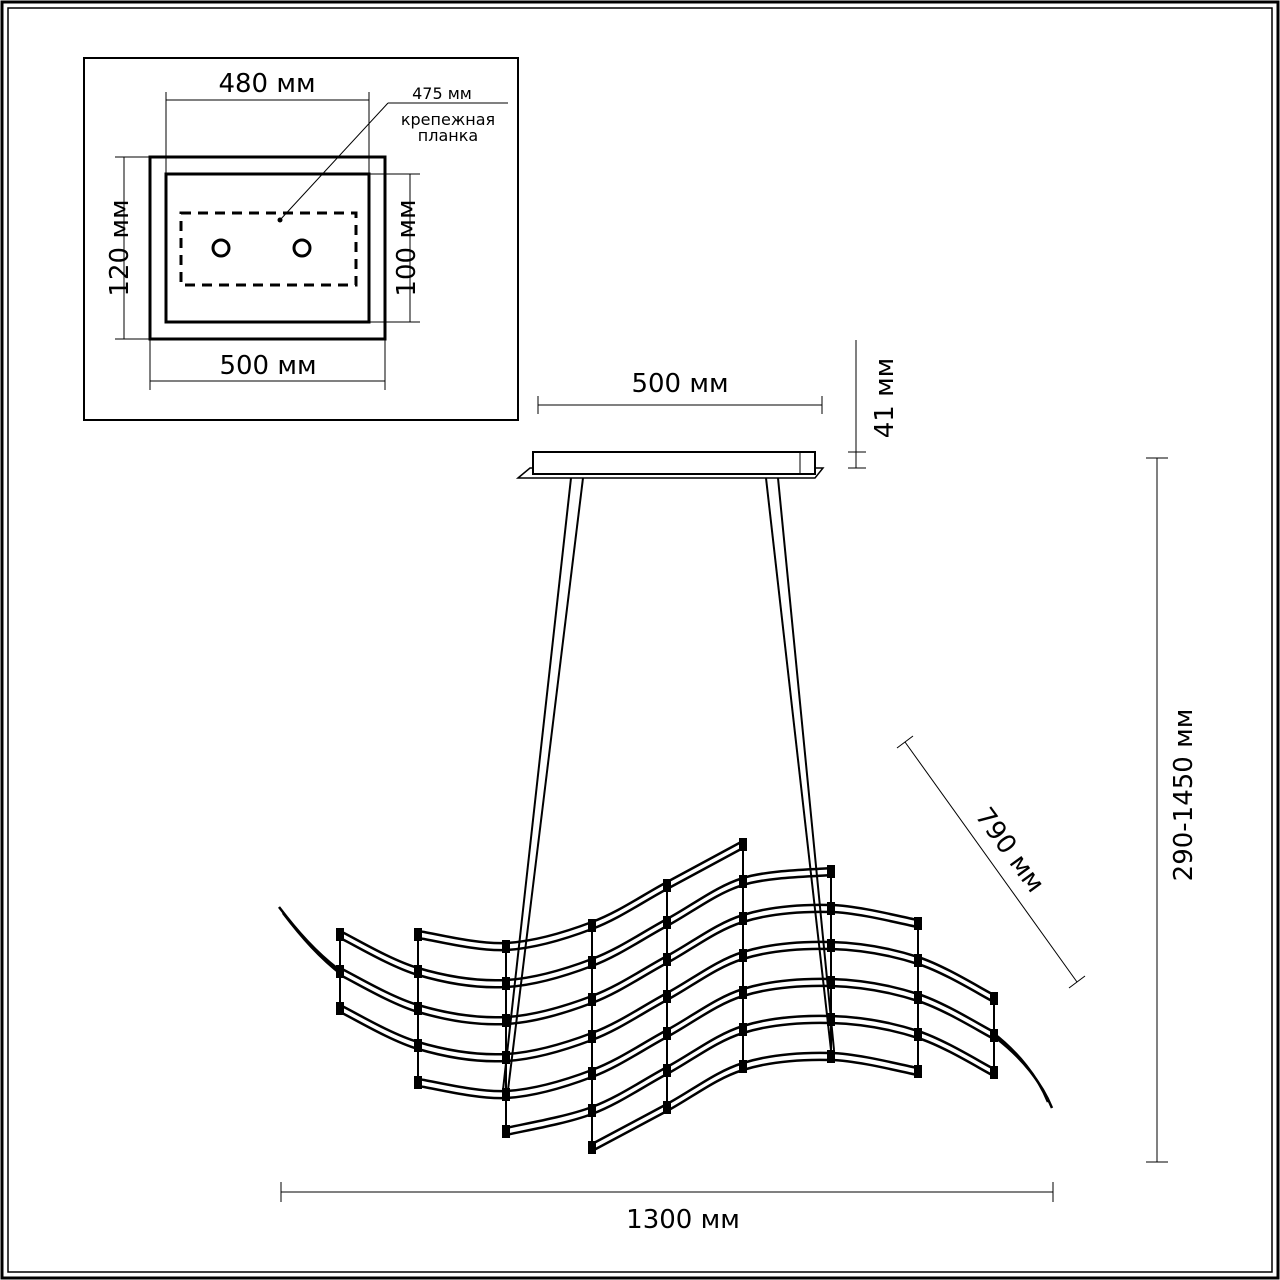 Image resolution: width=1280 pixels, height=1280 pixels. I want to click on dim-label-overall-width: 1300 мм, so click(683, 1220).